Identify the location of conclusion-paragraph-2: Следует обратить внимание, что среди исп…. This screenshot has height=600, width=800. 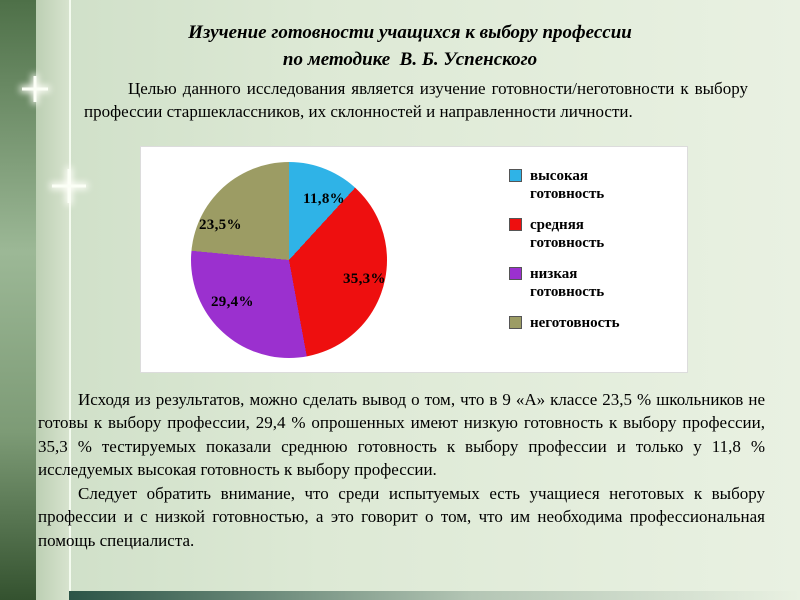
(401, 516).